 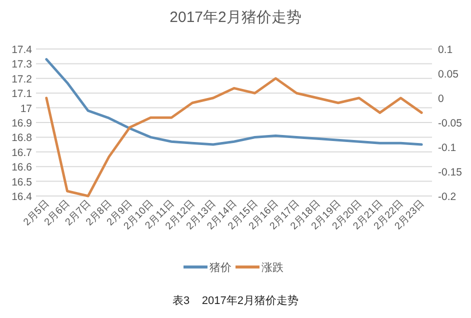 I want to click on y2-tick-label: 0.05, so click(x=448, y=74).